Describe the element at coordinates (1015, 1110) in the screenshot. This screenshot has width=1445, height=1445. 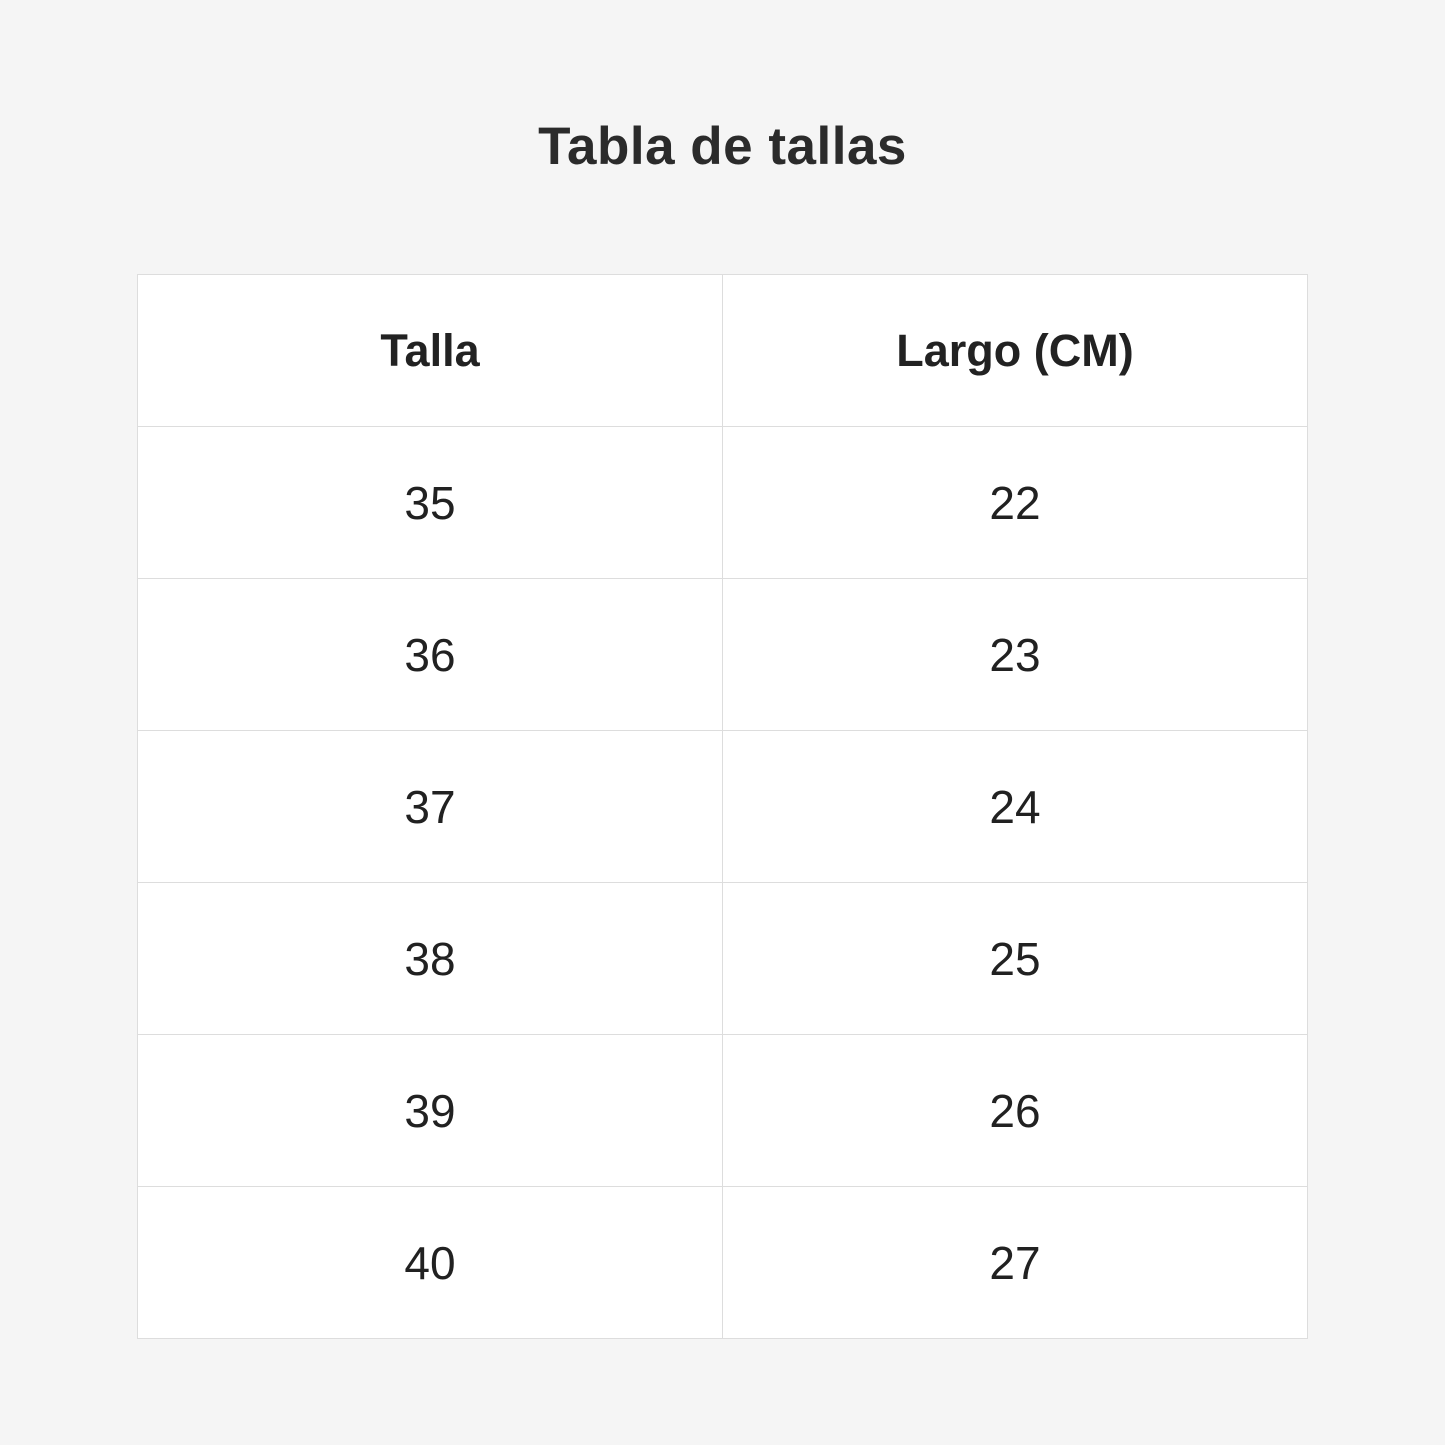
I see `largo-value: 26` at that location.